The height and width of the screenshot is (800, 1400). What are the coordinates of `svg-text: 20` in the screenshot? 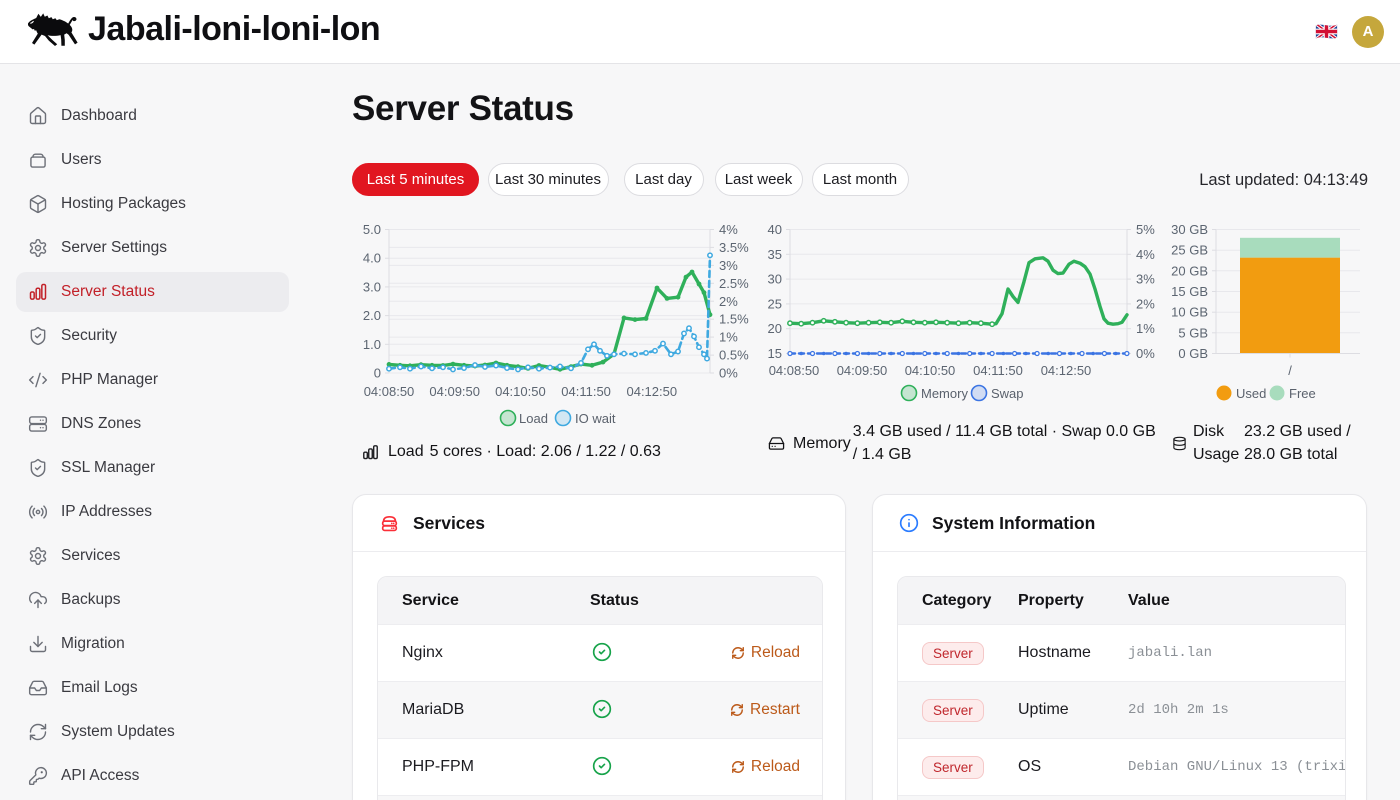 It's located at (775, 328).